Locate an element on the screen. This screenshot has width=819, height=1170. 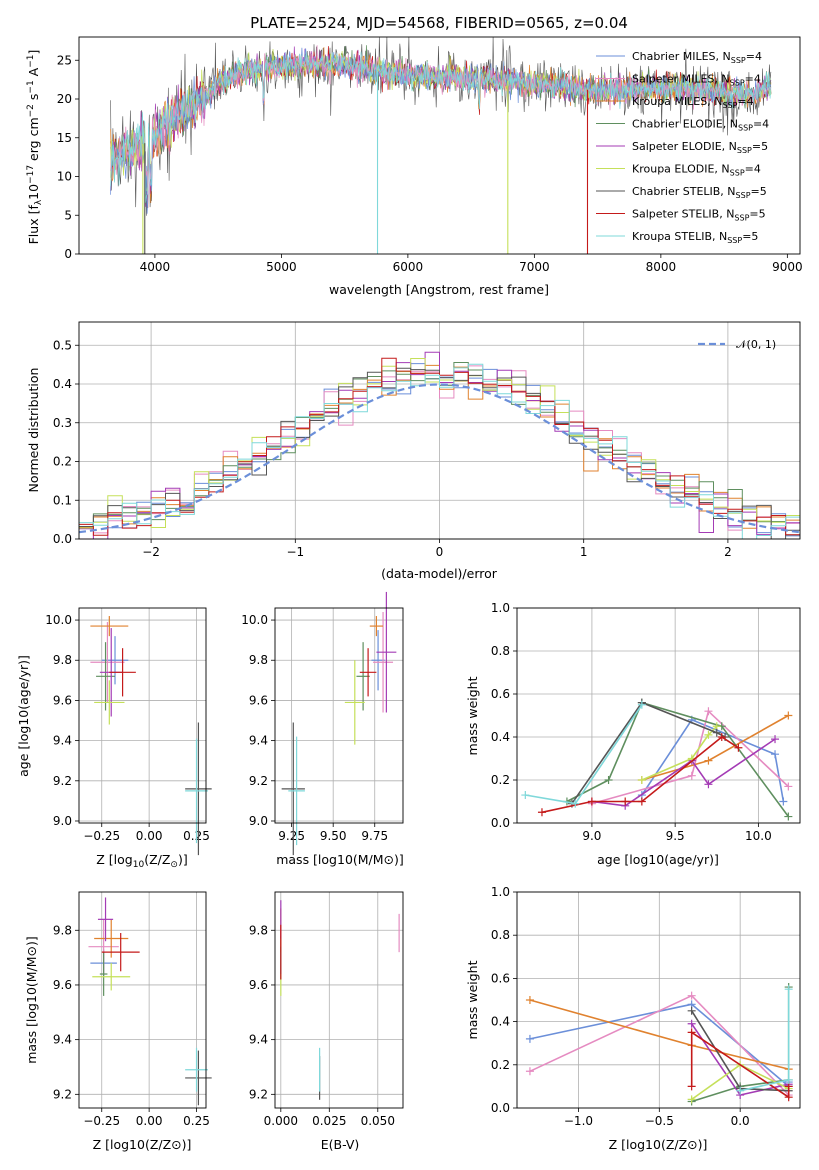
residual-xlabel: (data-model)/error is located at coordinates (439, 573).